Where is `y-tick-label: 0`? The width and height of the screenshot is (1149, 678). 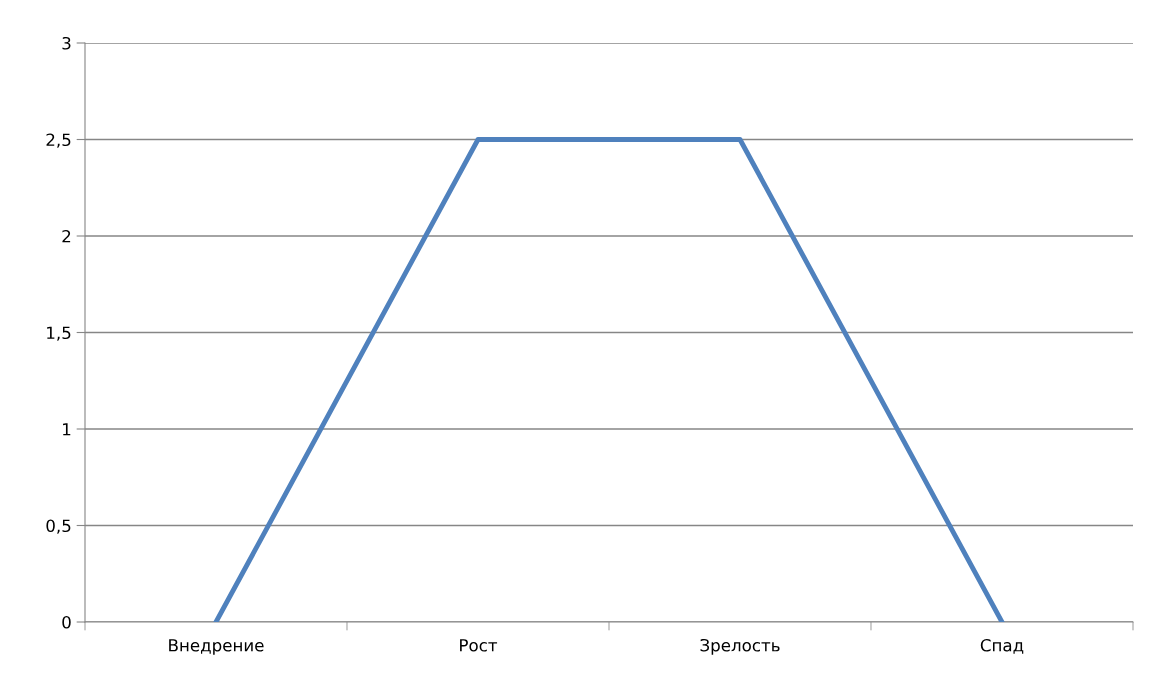
y-tick-label: 0 is located at coordinates (66, 622).